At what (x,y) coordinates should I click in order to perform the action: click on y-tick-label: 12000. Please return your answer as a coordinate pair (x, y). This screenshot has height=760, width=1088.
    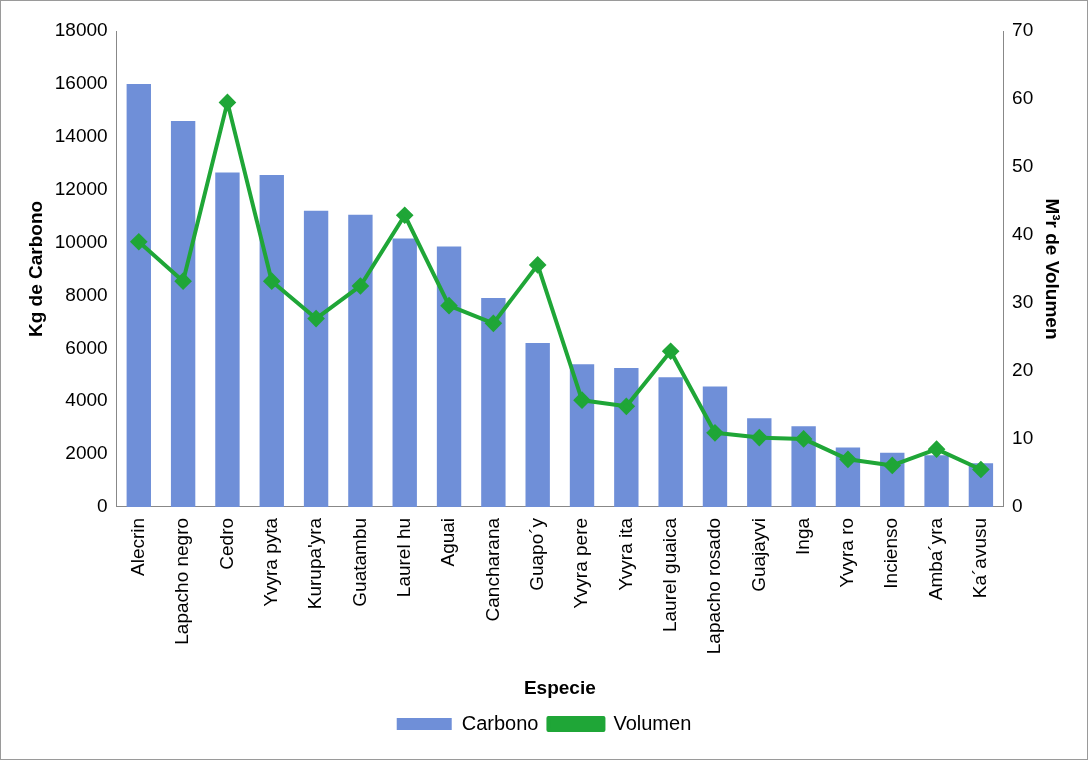
    Looking at the image, I should click on (81, 188).